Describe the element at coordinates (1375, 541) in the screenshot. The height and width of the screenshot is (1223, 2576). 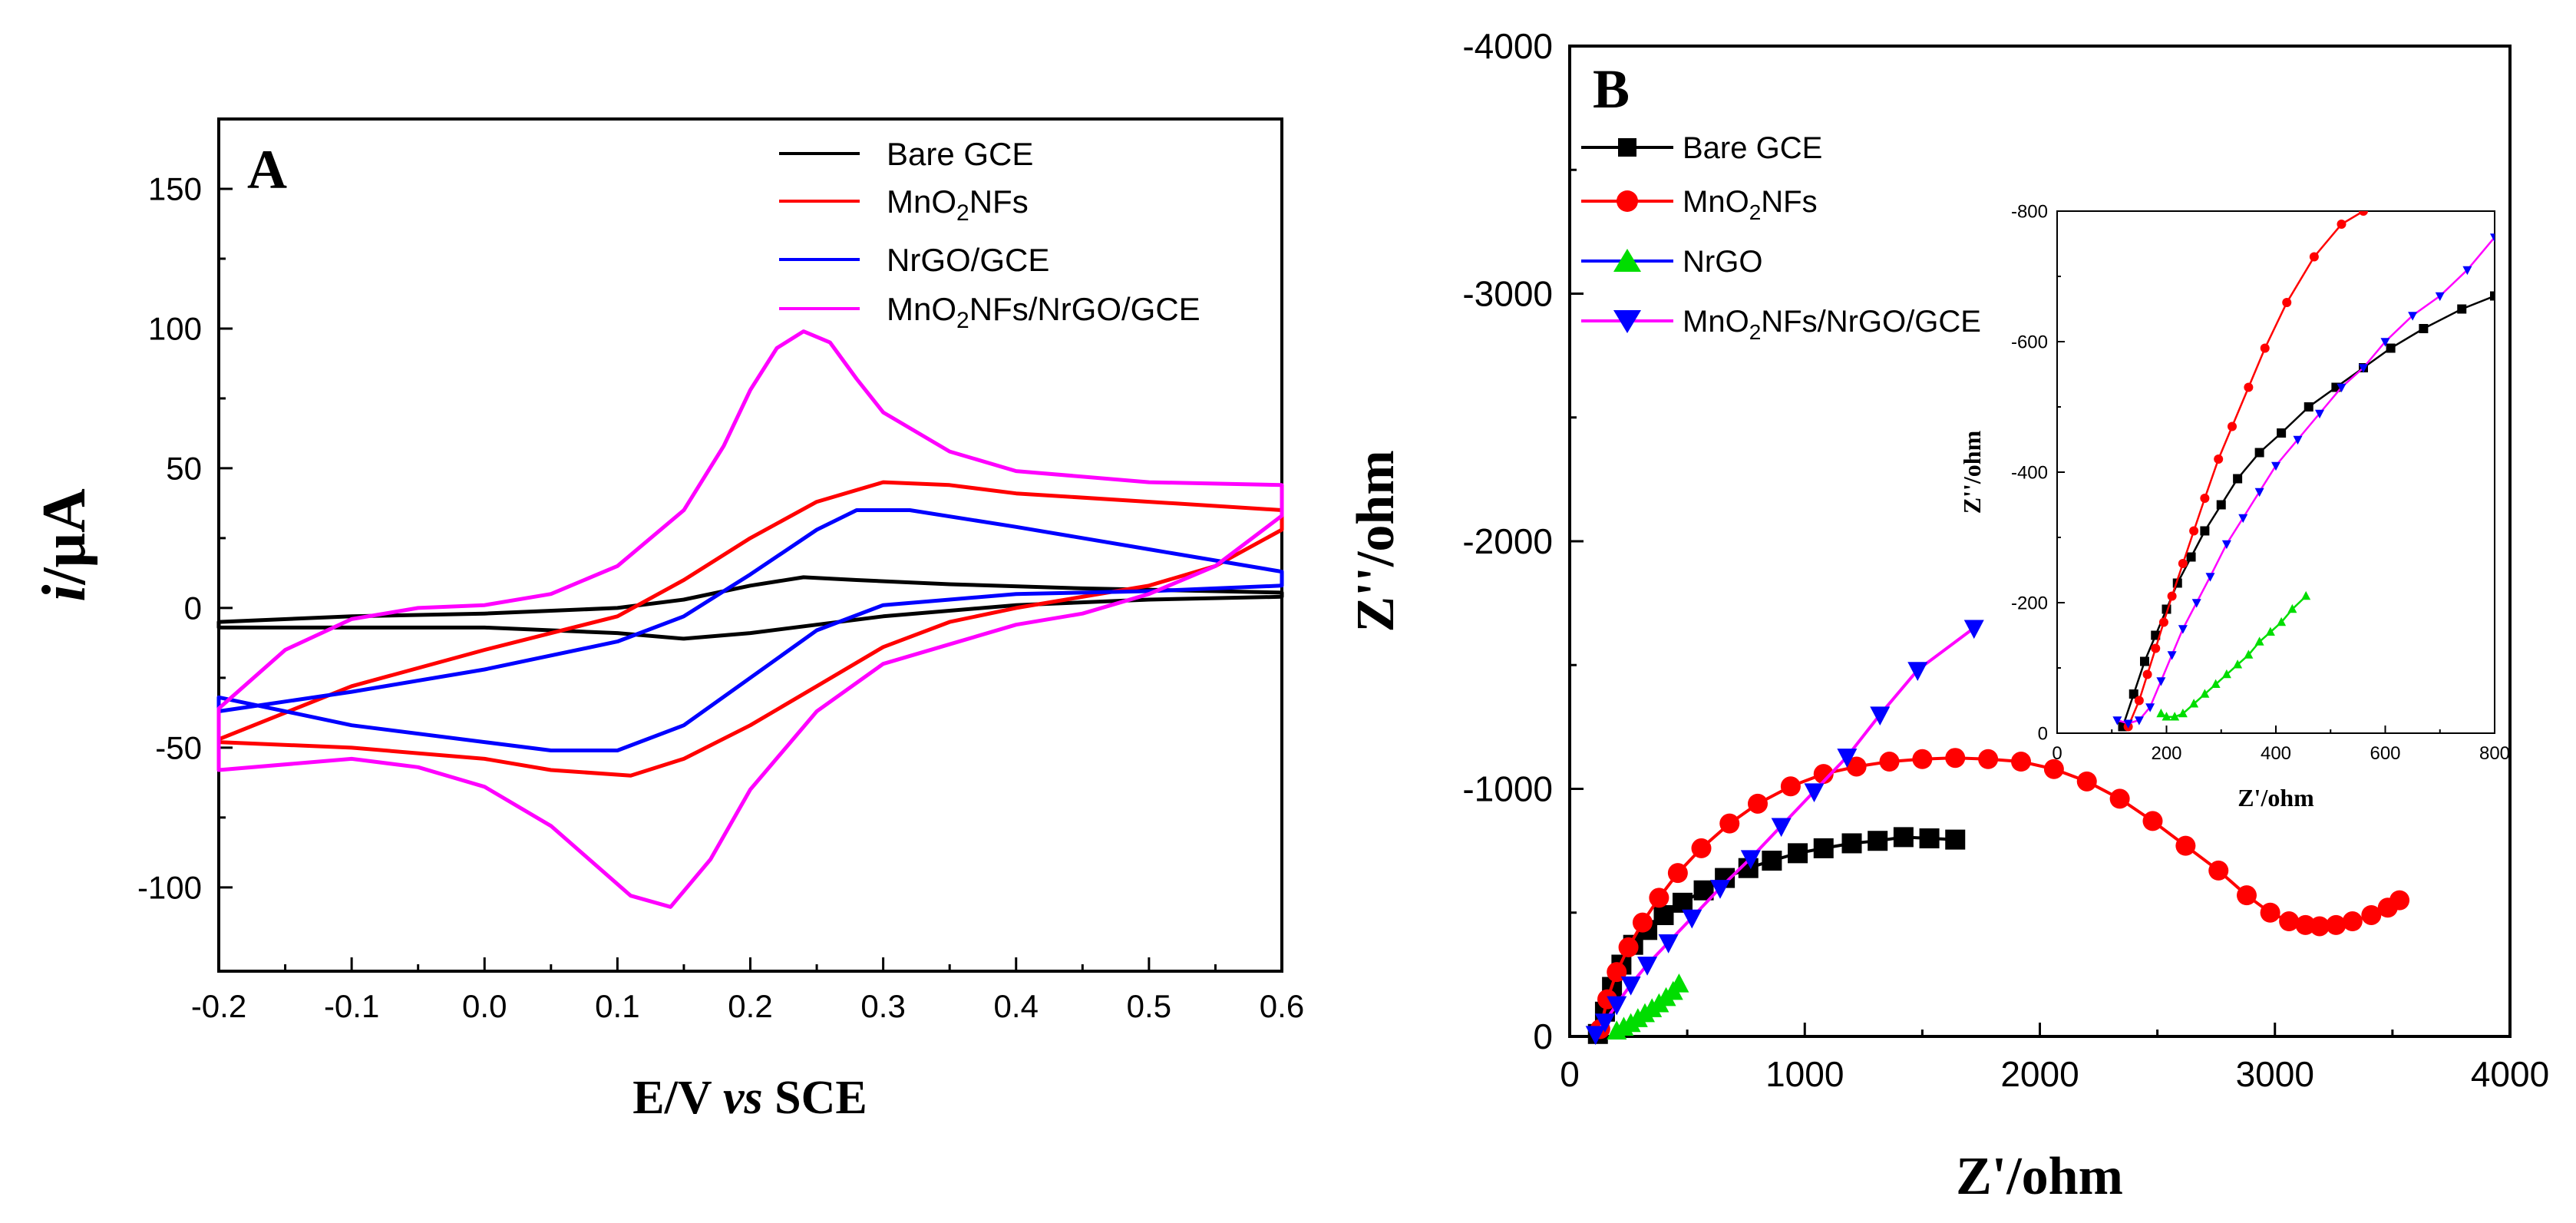
I see `panel-b-y-axis-label: Z''/ohm` at that location.